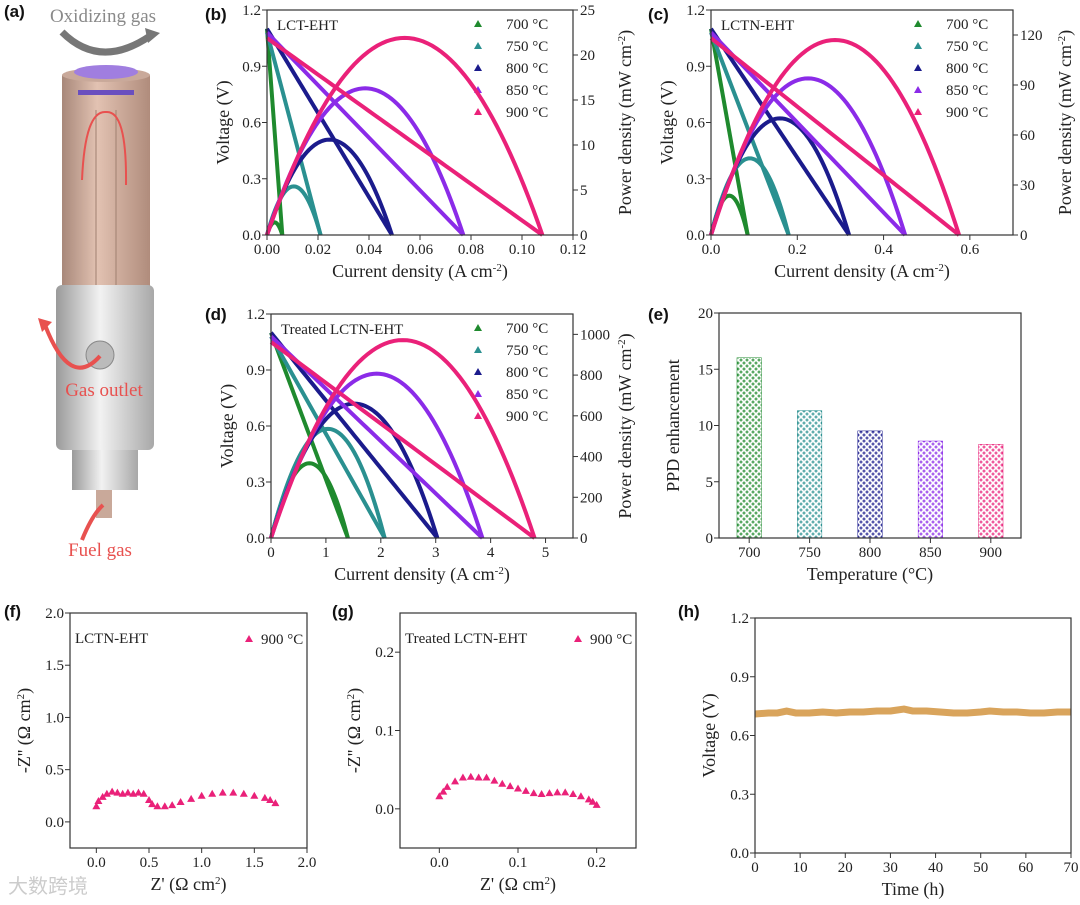 The image size is (1080, 905). What do you see at coordinates (343, 611) in the screenshot?
I see `panel-label-g: (g)` at bounding box center [343, 611].